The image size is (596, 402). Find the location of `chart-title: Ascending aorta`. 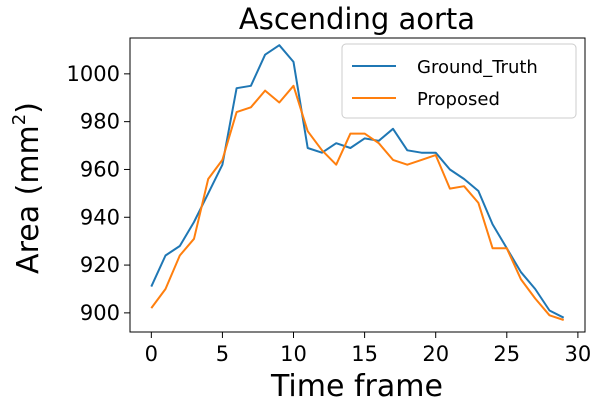

chart-title: Ascending aorta is located at coordinates (357, 19).